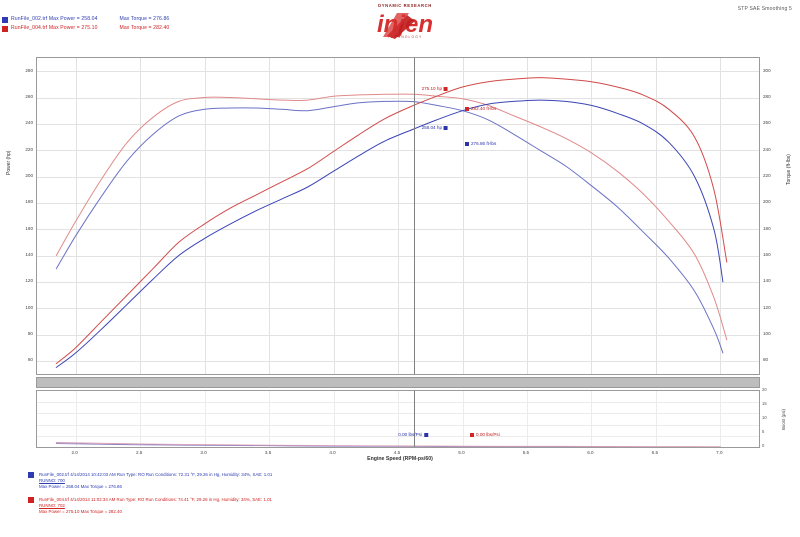  I want to click on boost-axis-tick: 5, so click(763, 431).